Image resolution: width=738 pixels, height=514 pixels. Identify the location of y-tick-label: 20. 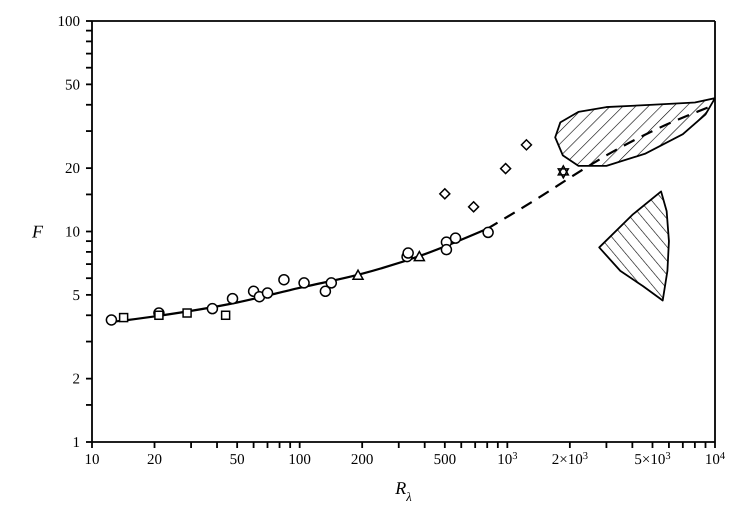
(72, 169).